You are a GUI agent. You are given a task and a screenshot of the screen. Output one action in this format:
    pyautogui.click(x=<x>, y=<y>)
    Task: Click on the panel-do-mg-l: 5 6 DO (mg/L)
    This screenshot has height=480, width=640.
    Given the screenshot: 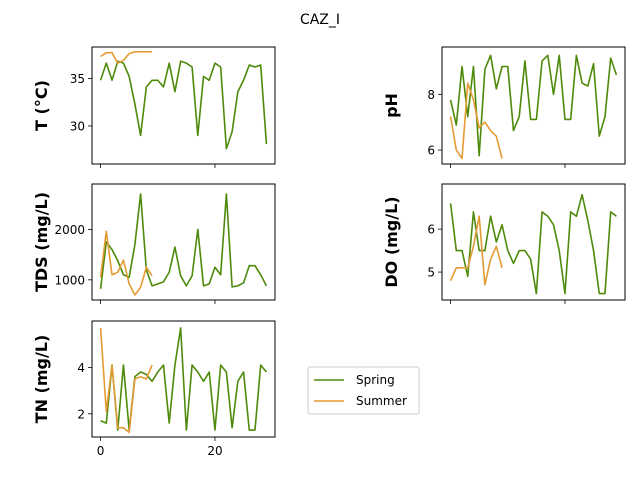 What is the action you would take?
    pyautogui.click(x=504, y=243)
    